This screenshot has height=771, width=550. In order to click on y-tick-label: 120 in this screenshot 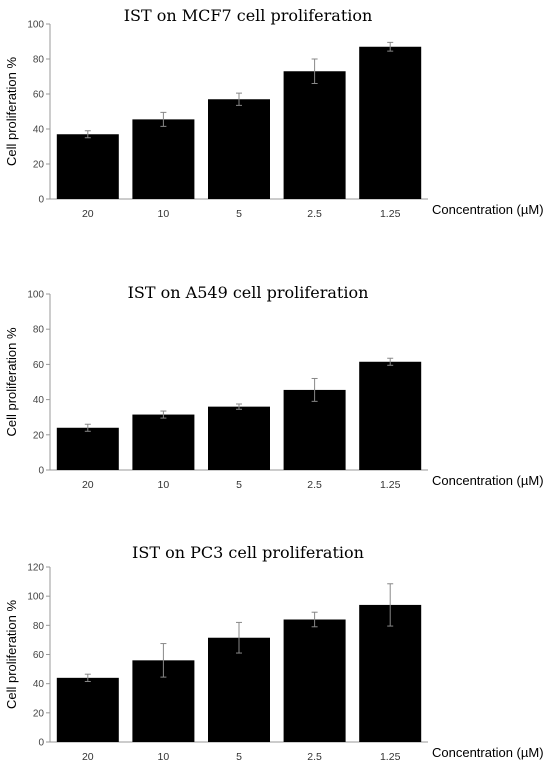, I will do `click(35, 568)`.